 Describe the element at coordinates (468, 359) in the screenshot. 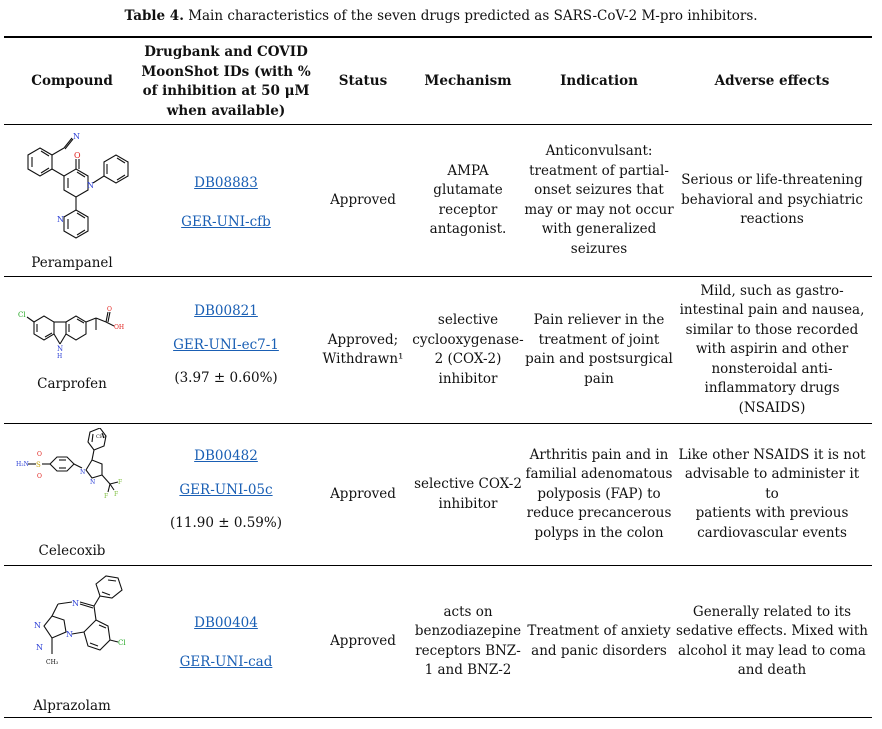

I see `mechanism-line: 2 (COX-2)` at that location.